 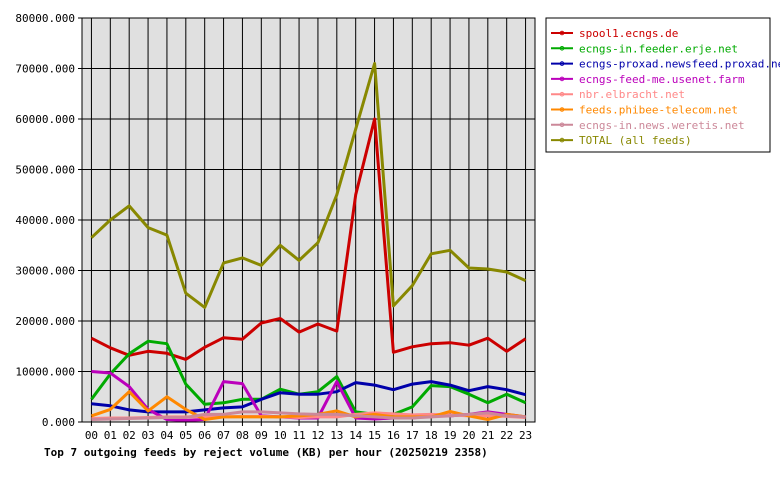 I want to click on legend-label: spool1.ecngs.de, so click(x=628, y=33).